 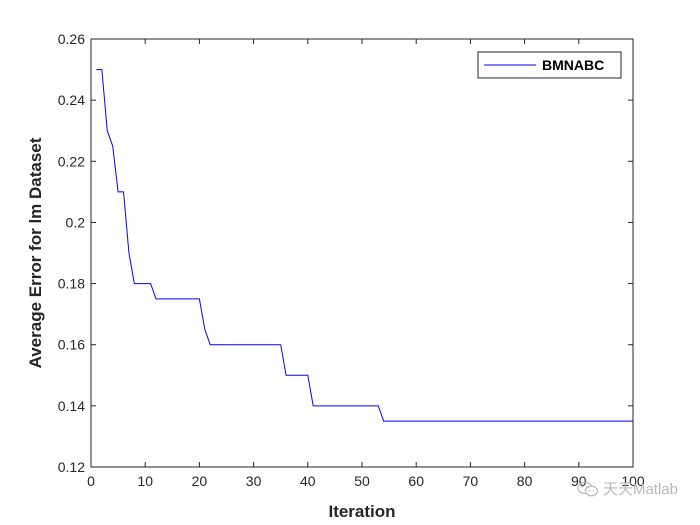 I want to click on watermark: 天天Matlab, so click(x=627, y=488).